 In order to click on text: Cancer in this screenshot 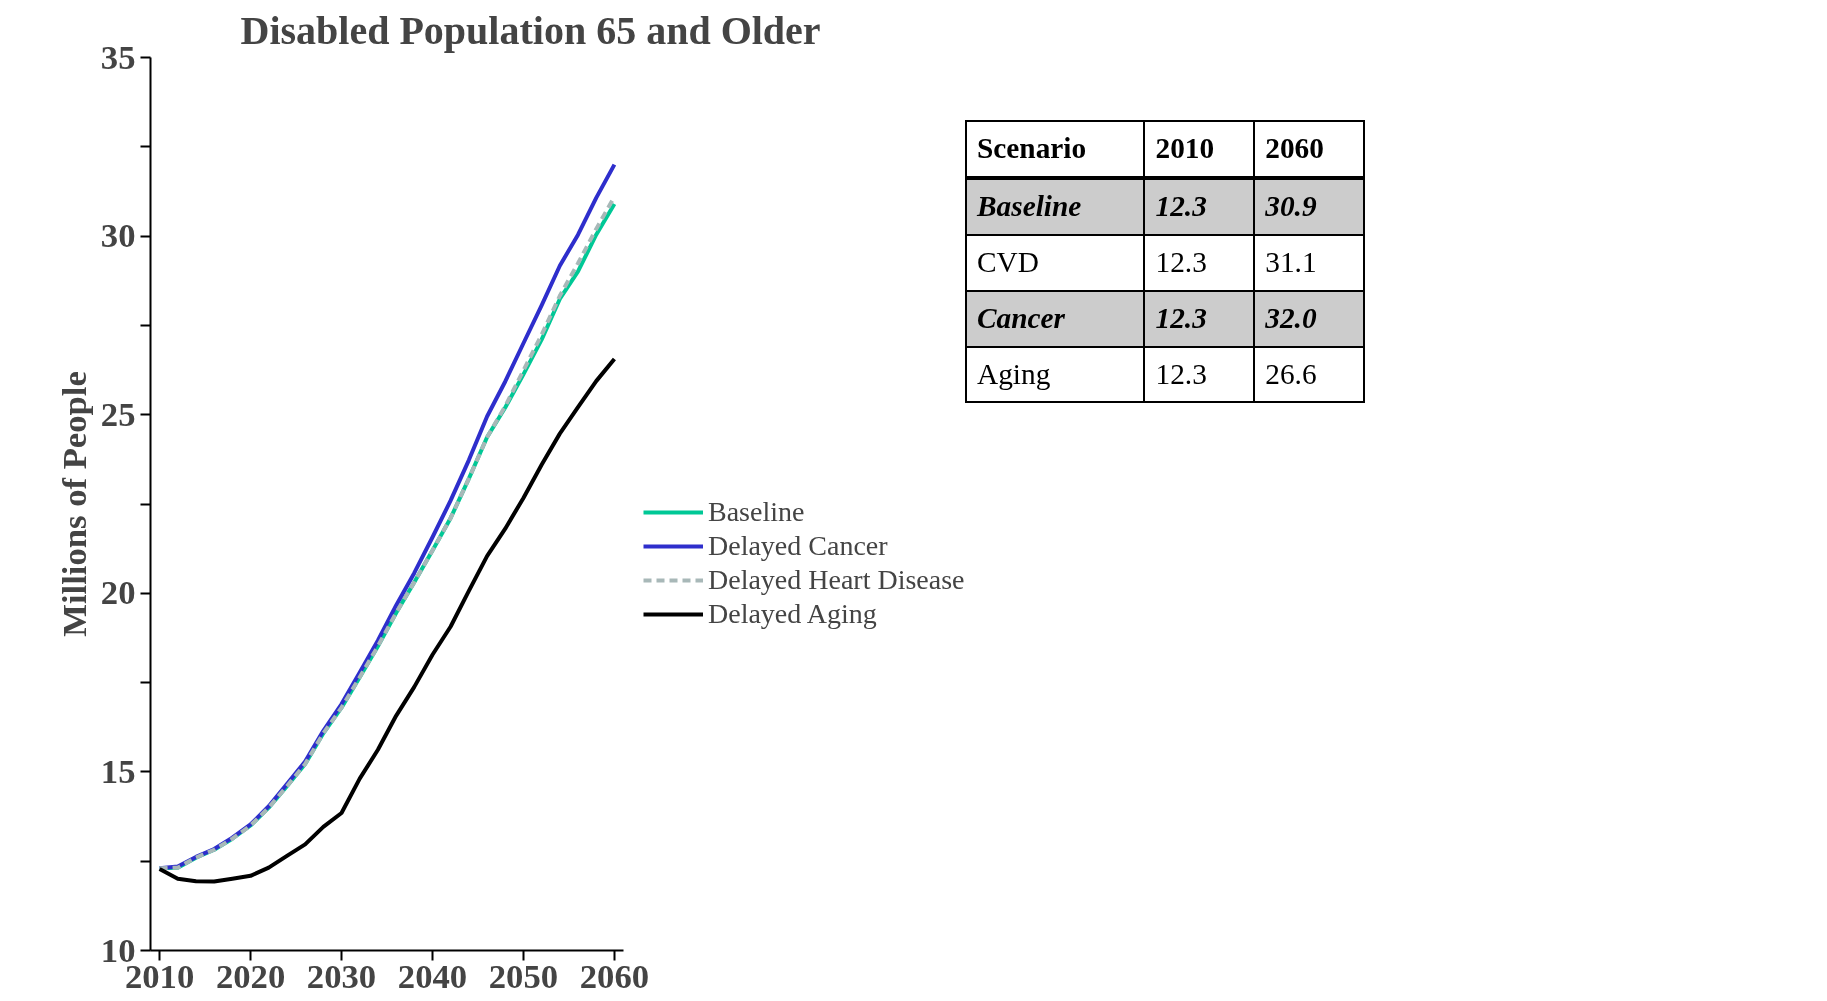, I will do `click(1055, 318)`.